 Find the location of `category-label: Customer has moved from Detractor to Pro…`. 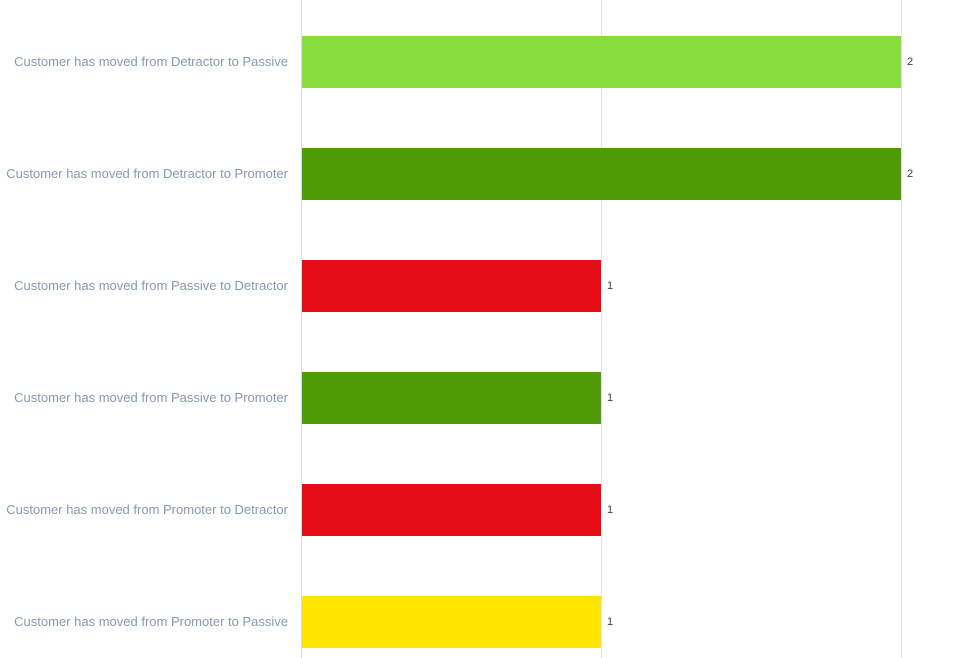

category-label: Customer has moved from Detractor to Pro… is located at coordinates (147, 174).